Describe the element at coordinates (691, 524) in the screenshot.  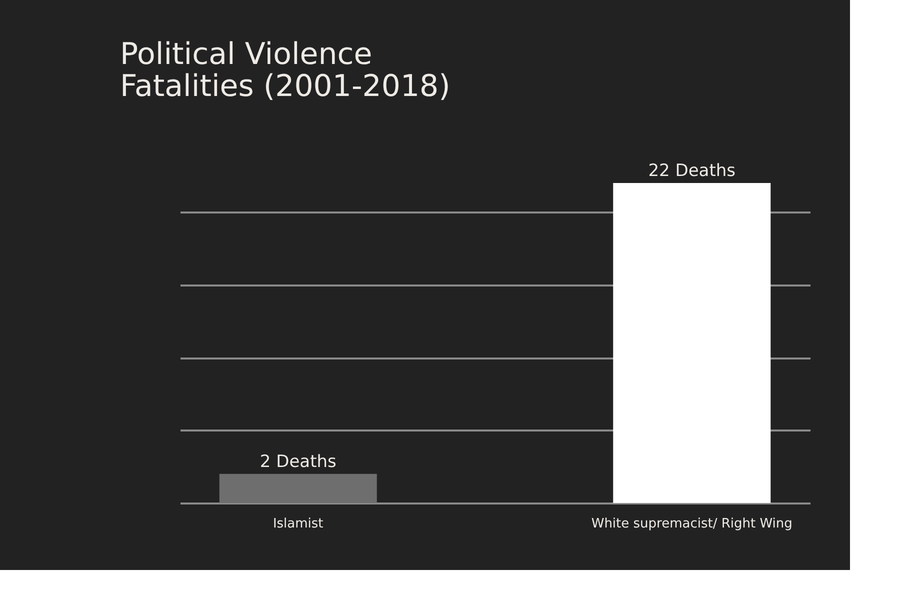
I see `x-tick-label: White supremacist/ Right Wing` at that location.